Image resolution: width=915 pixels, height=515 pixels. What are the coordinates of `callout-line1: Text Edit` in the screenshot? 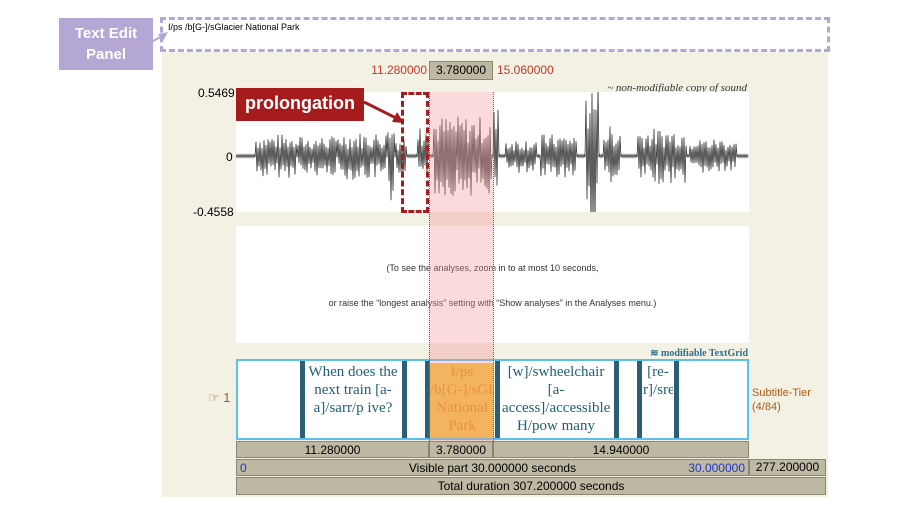 It's located at (106, 33).